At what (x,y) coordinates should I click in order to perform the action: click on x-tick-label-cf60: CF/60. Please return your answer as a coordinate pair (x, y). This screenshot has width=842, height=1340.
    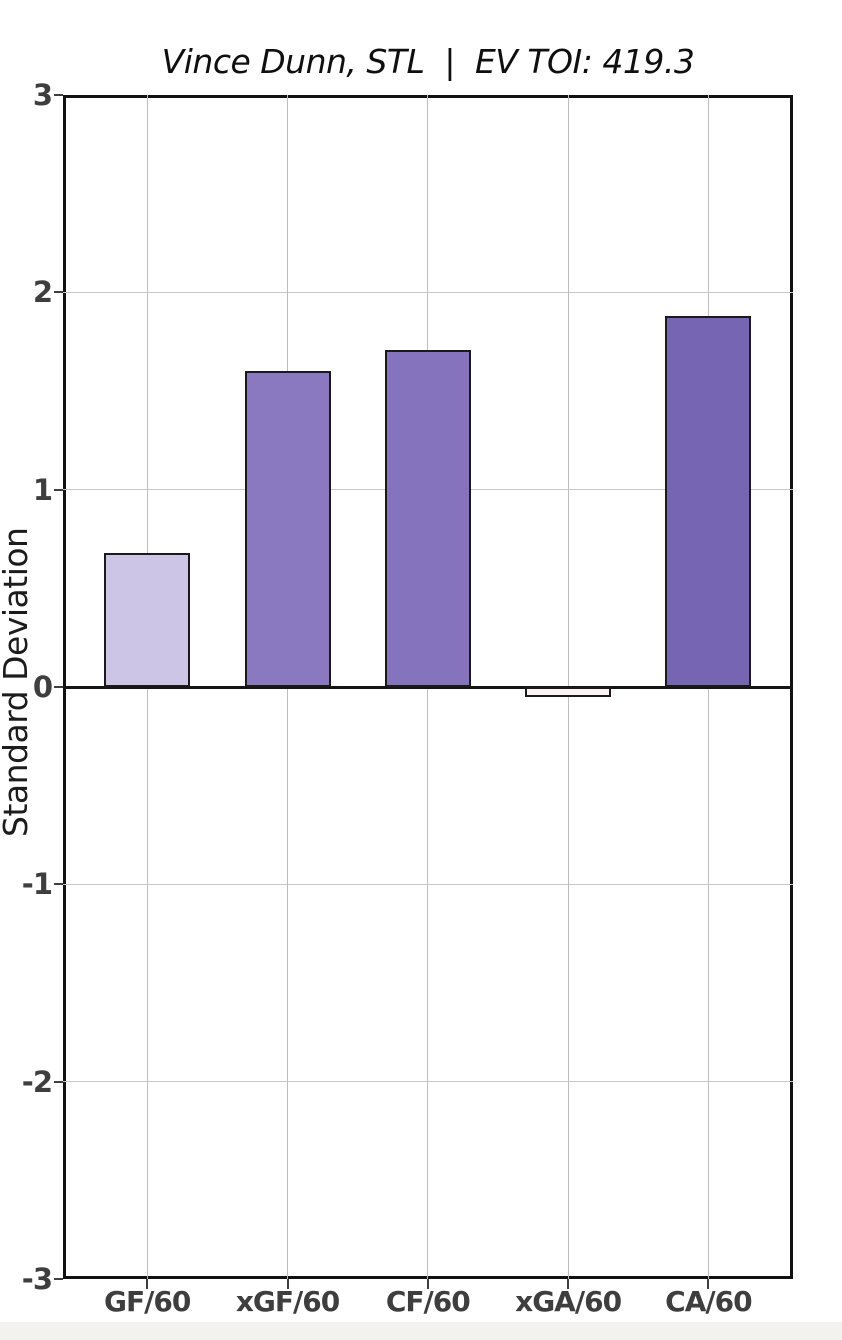
    Looking at the image, I should click on (428, 1301).